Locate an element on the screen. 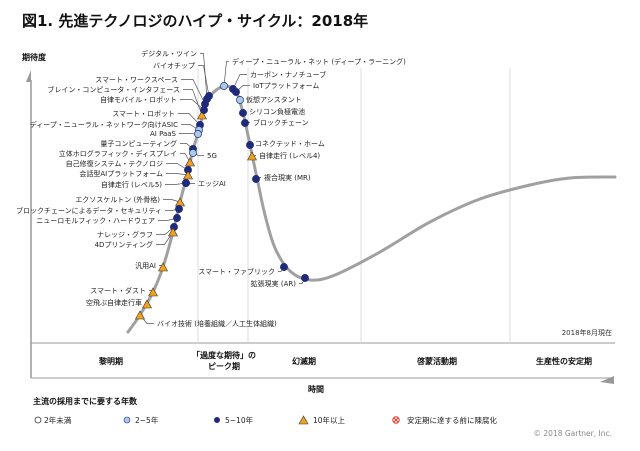  y-axis-label: 期待度 is located at coordinates (34, 57).